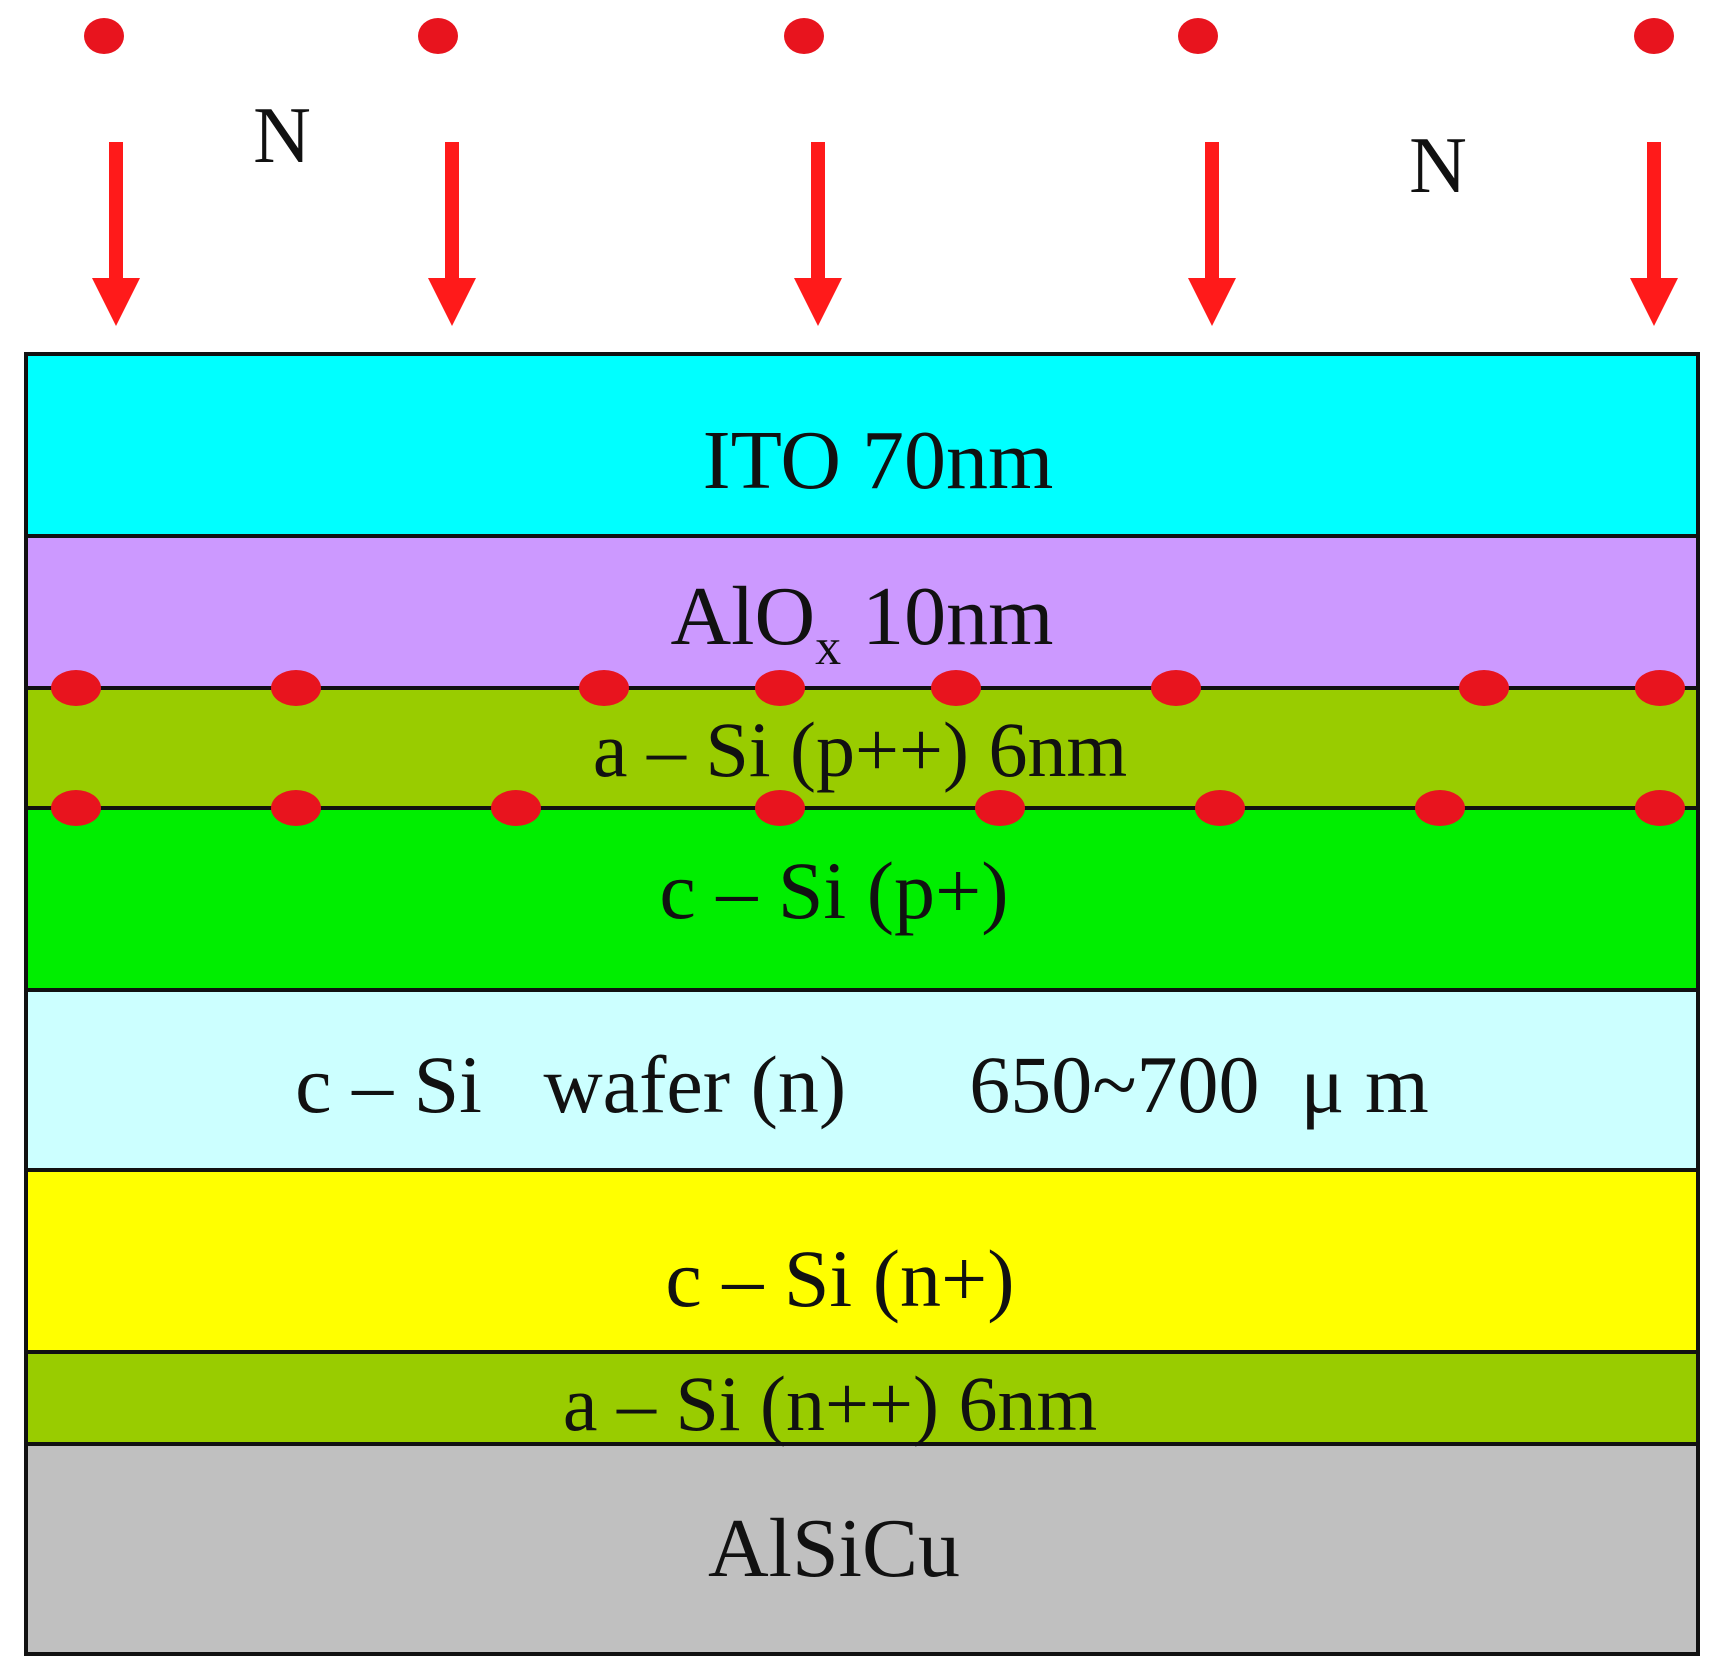 The width and height of the screenshot is (1724, 1676). What do you see at coordinates (947, 616) in the screenshot?
I see `layer-label-alox-thickness: 10nm` at bounding box center [947, 616].